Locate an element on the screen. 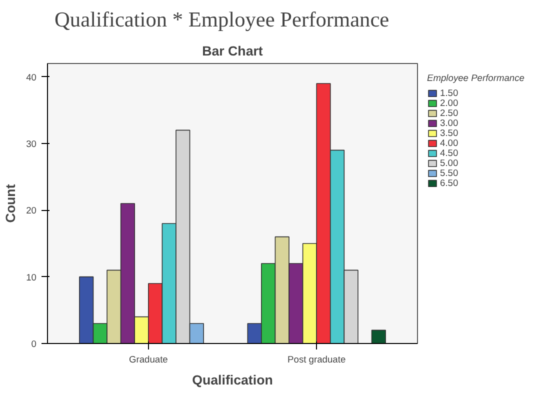  y-tick-label: 30 is located at coordinates (31, 144).